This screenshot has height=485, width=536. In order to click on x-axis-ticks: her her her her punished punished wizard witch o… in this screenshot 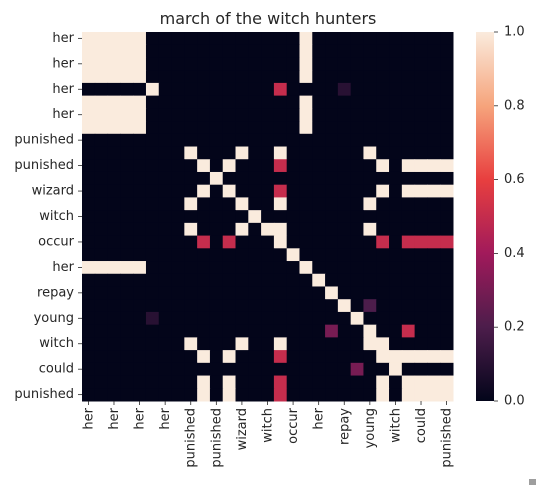, I will do `click(268, 434)`.